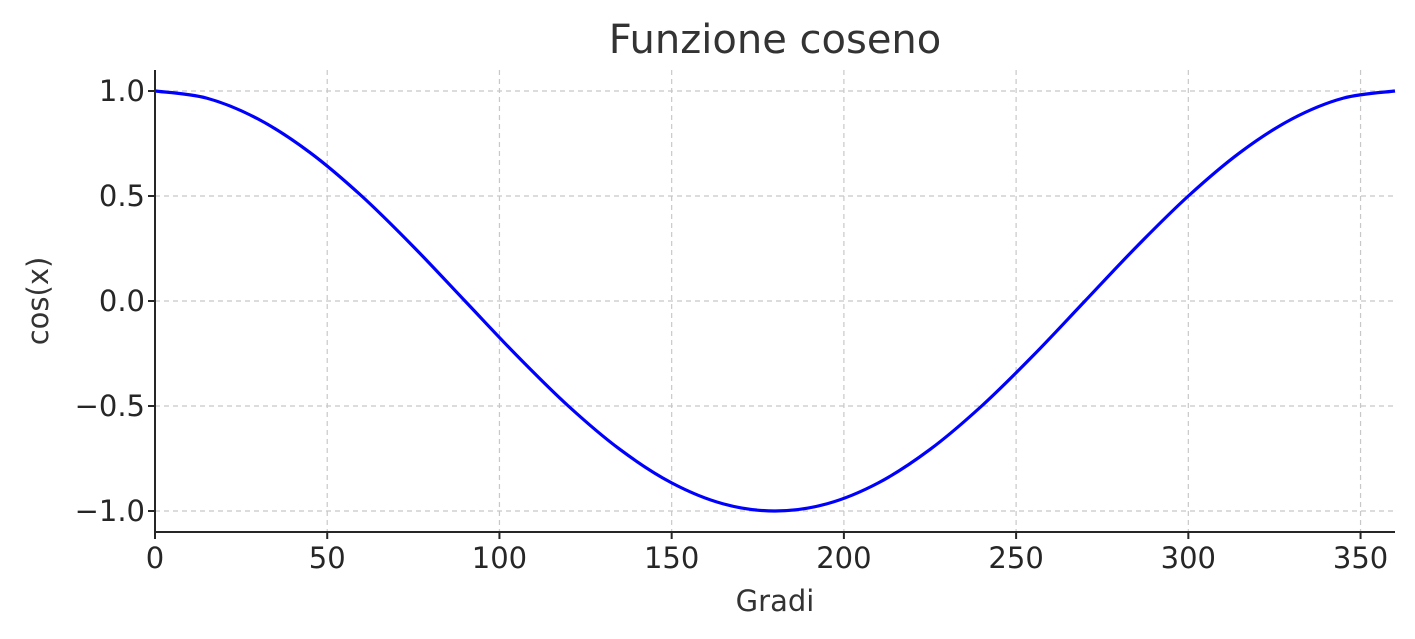 Image resolution: width=1415 pixels, height=639 pixels. Describe the element at coordinates (122, 91) in the screenshot. I see `y-tick-label: 1.0` at that location.